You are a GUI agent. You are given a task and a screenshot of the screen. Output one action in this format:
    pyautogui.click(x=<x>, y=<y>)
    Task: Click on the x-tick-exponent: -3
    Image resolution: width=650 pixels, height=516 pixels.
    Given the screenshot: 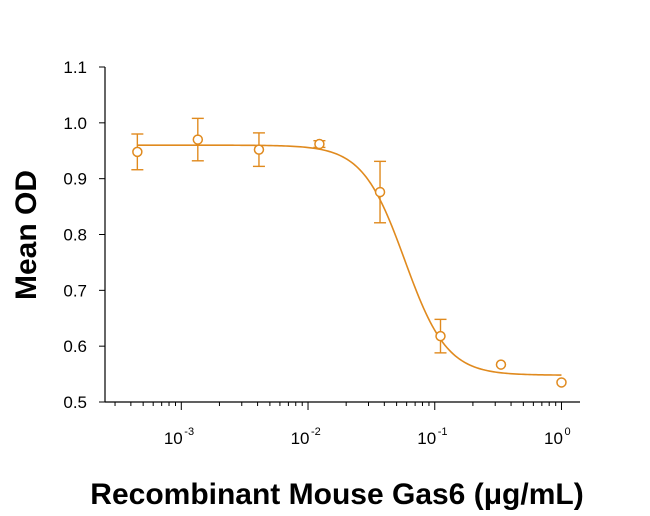 What is the action you would take?
    pyautogui.click(x=189, y=432)
    